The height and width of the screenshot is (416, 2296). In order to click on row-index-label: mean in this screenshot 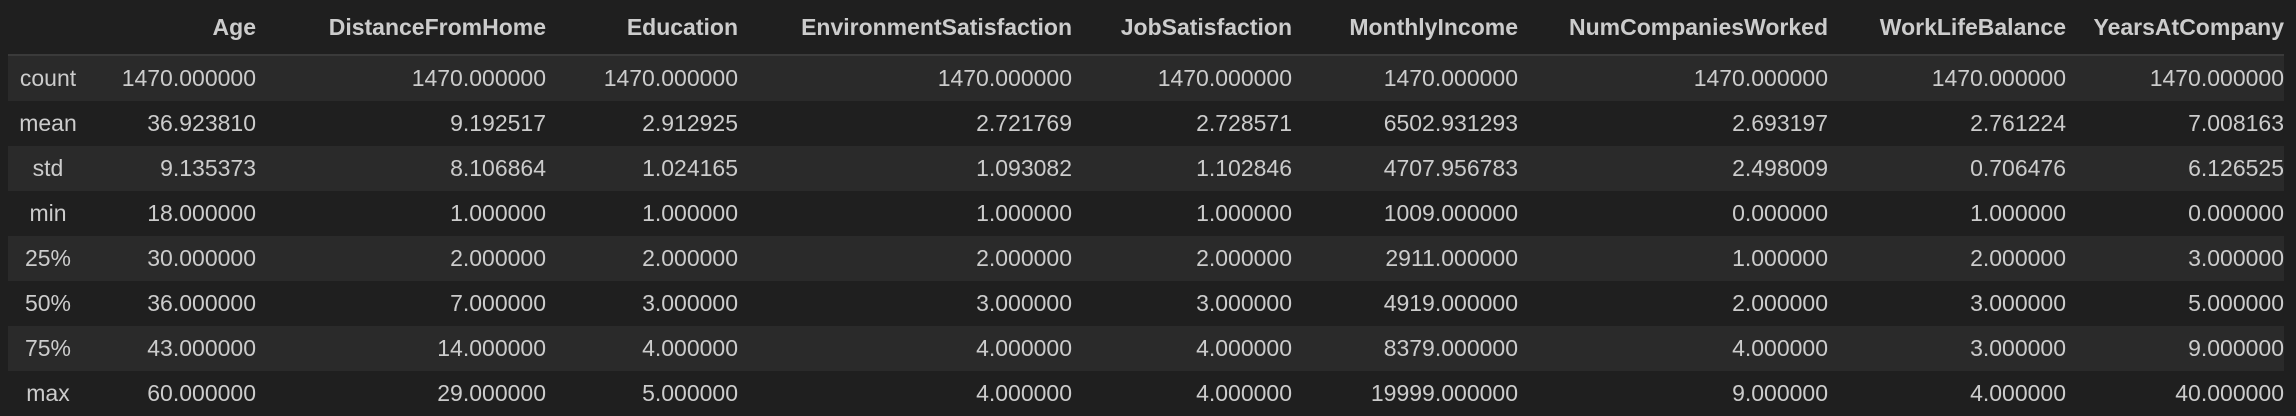, I will do `click(48, 123)`.